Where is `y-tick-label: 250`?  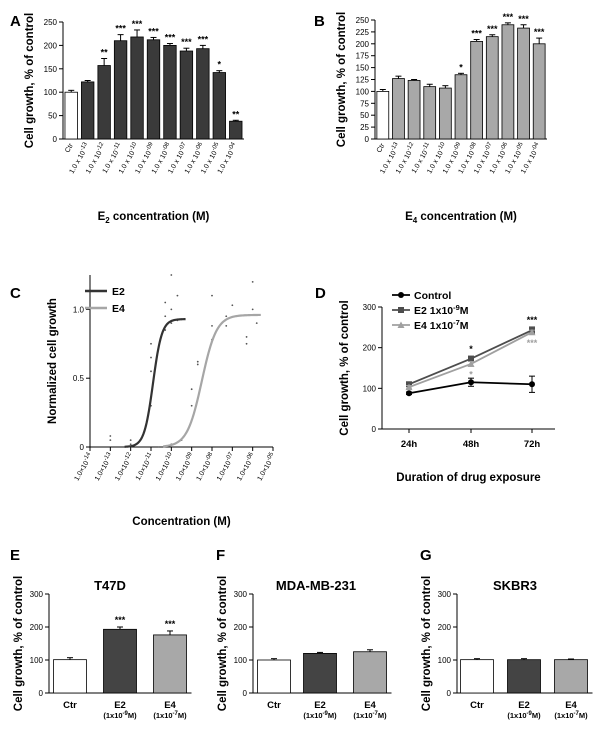 y-tick-label: 250 is located at coordinates (51, 22).